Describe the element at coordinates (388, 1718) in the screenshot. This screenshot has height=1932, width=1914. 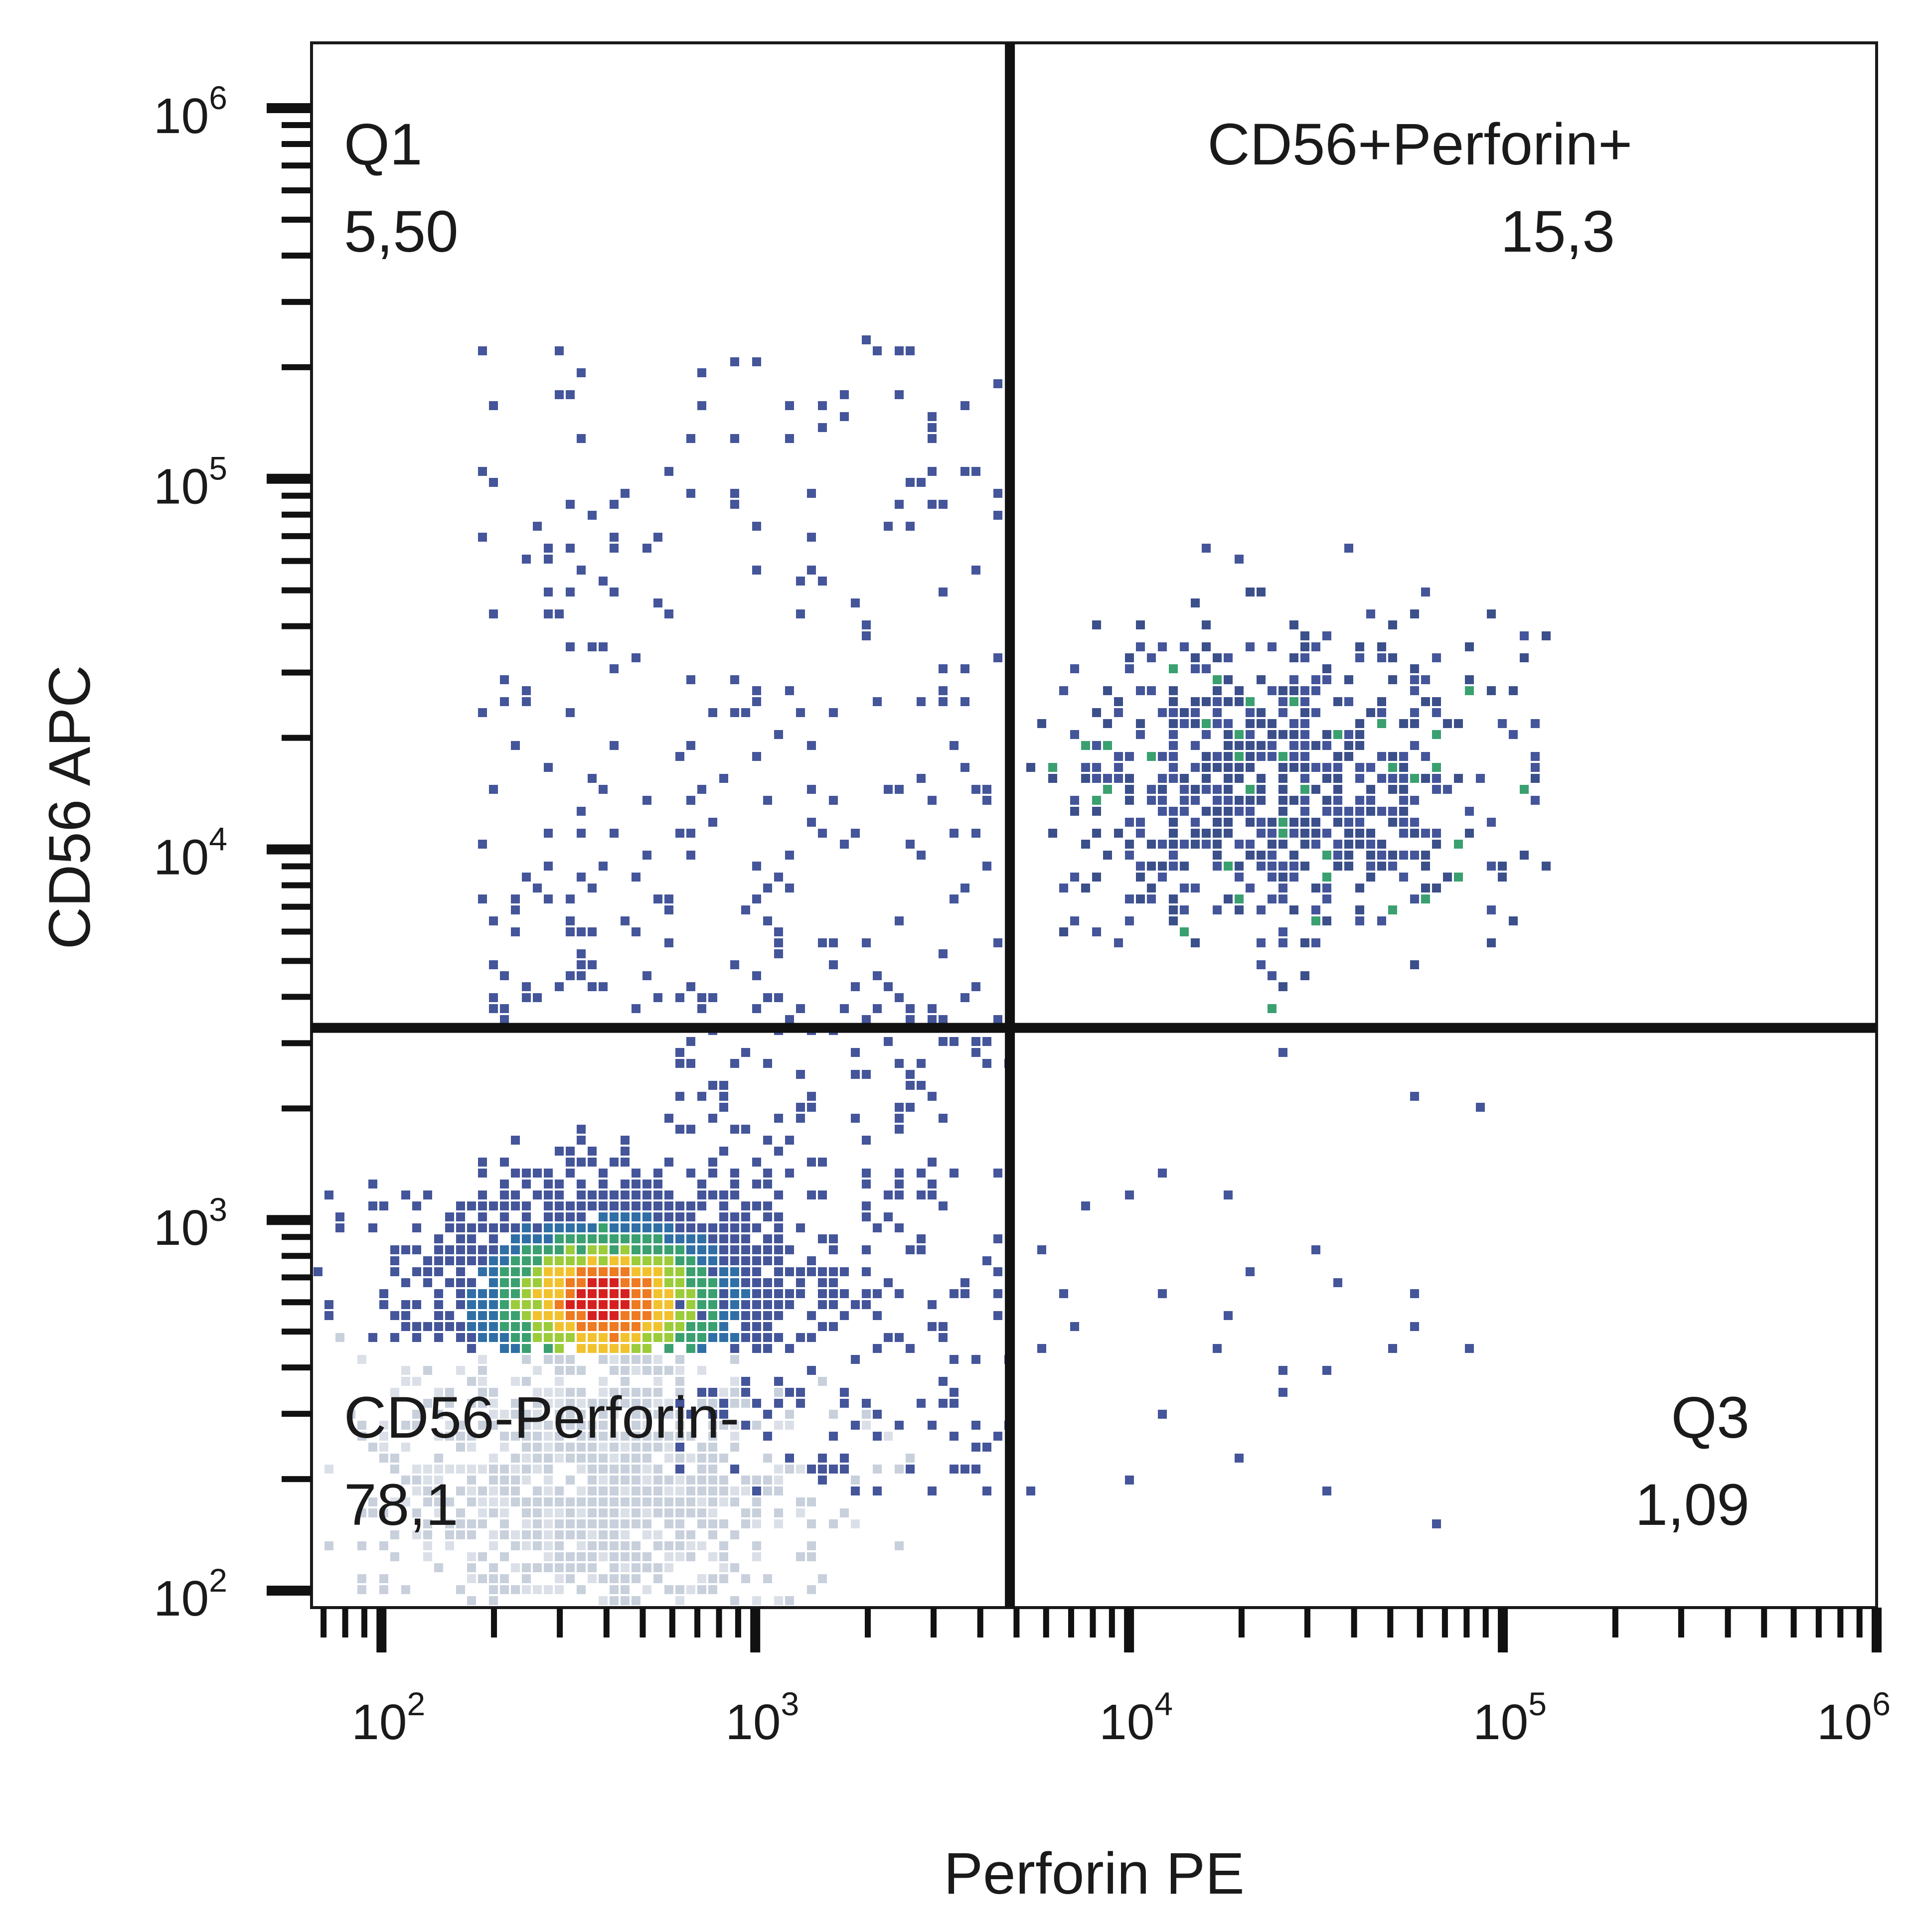
I see `x-tick-label: 102` at that location.